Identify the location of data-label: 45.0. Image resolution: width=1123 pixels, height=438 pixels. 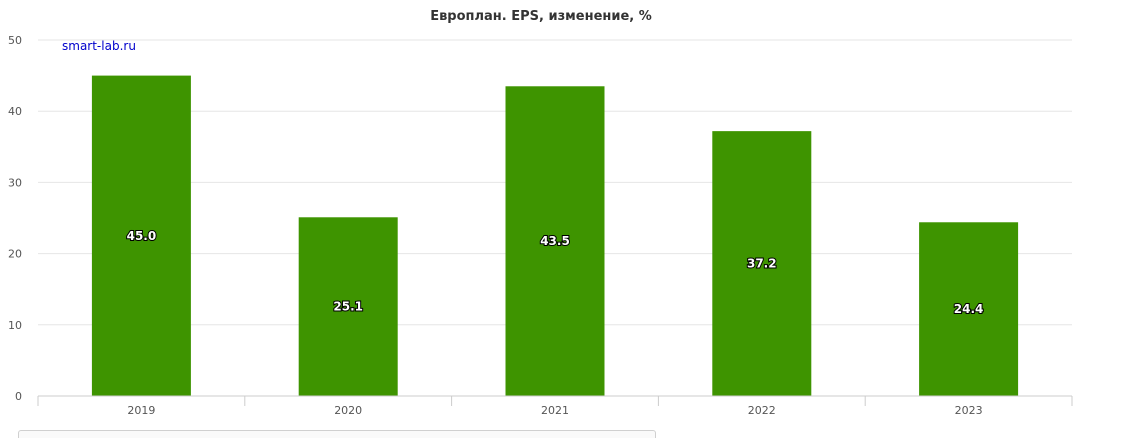
(142, 236).